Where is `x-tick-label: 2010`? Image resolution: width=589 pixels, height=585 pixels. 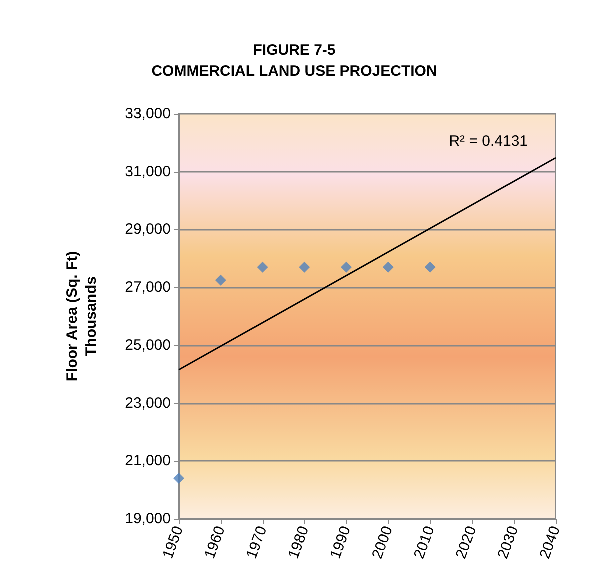 x-tick-label: 2010 is located at coordinates (424, 543).